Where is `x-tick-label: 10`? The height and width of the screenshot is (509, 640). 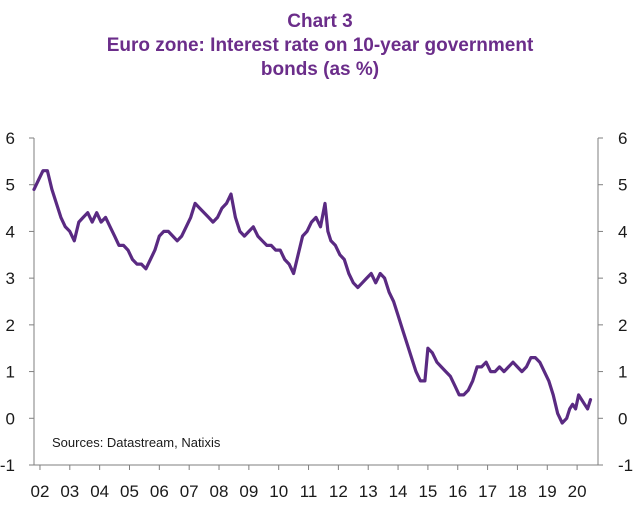
x-tick-label: 10 is located at coordinates (278, 491).